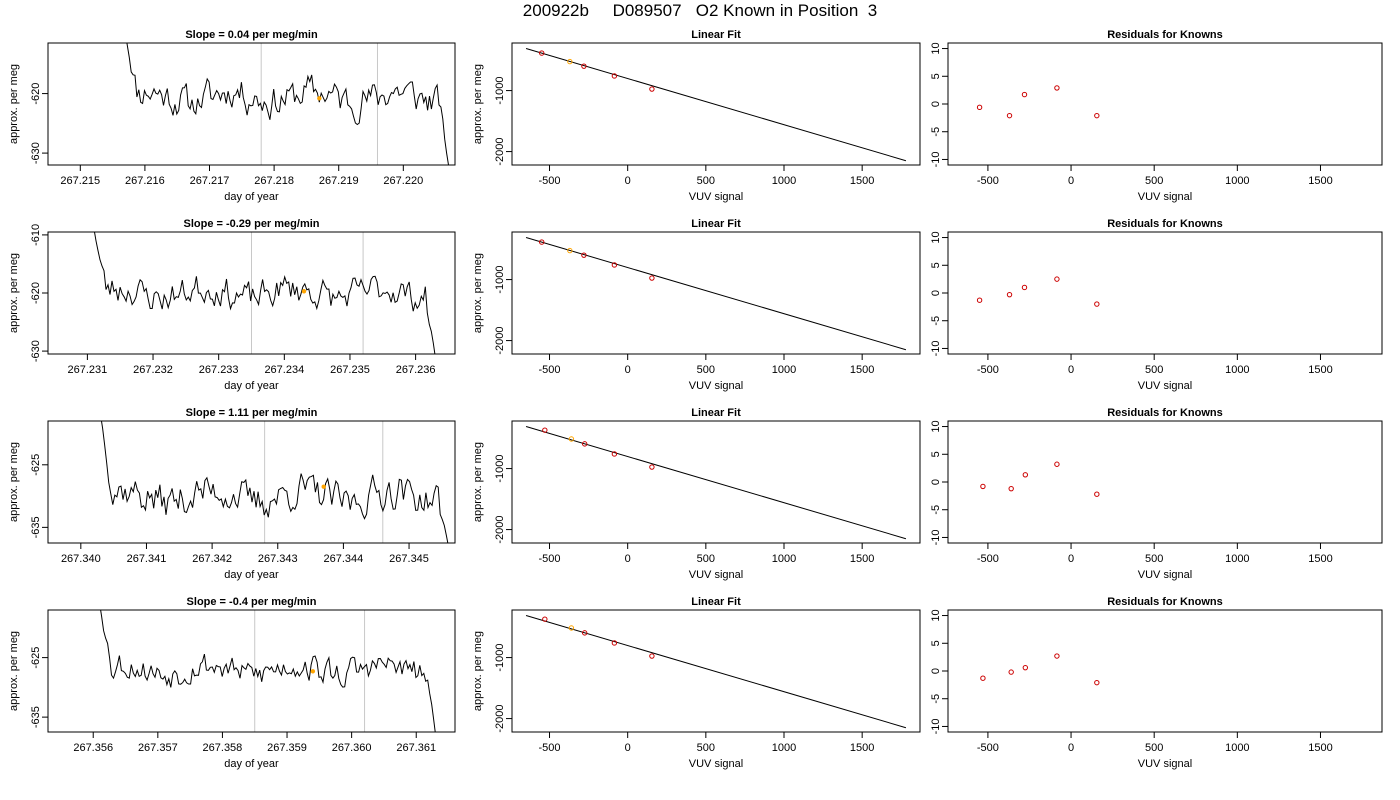 Image resolution: width=1400 pixels, height=800 pixels. I want to click on x-tick-label: 267.233, so click(219, 370).